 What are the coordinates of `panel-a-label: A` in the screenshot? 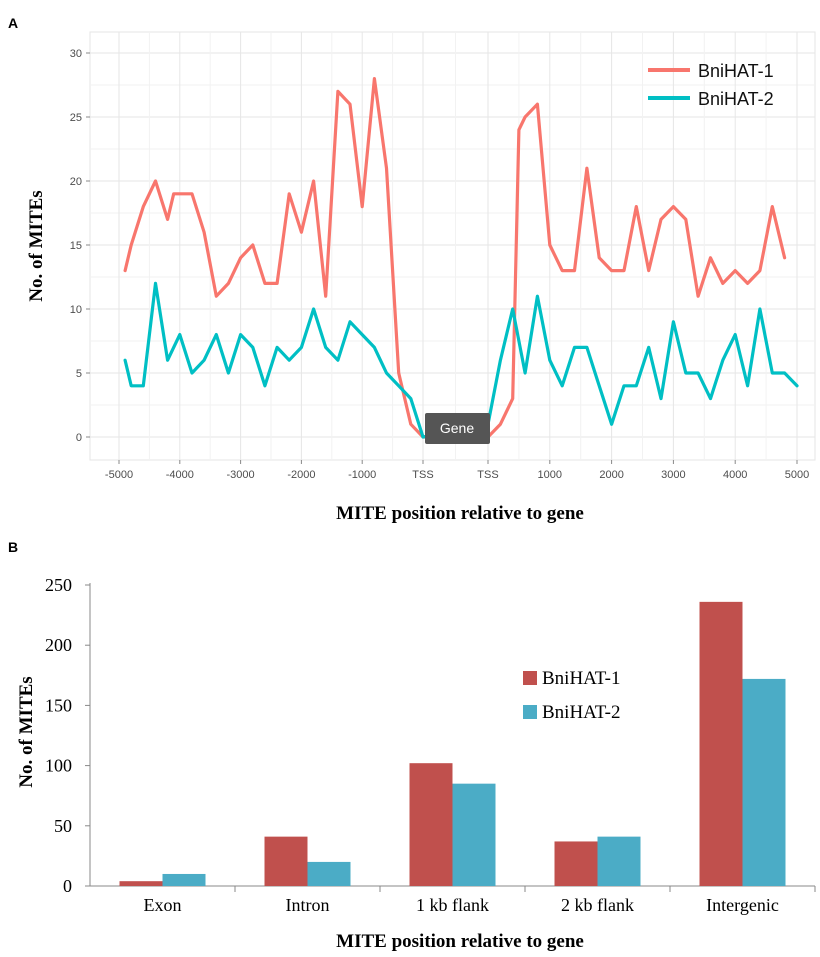 It's located at (13, 23).